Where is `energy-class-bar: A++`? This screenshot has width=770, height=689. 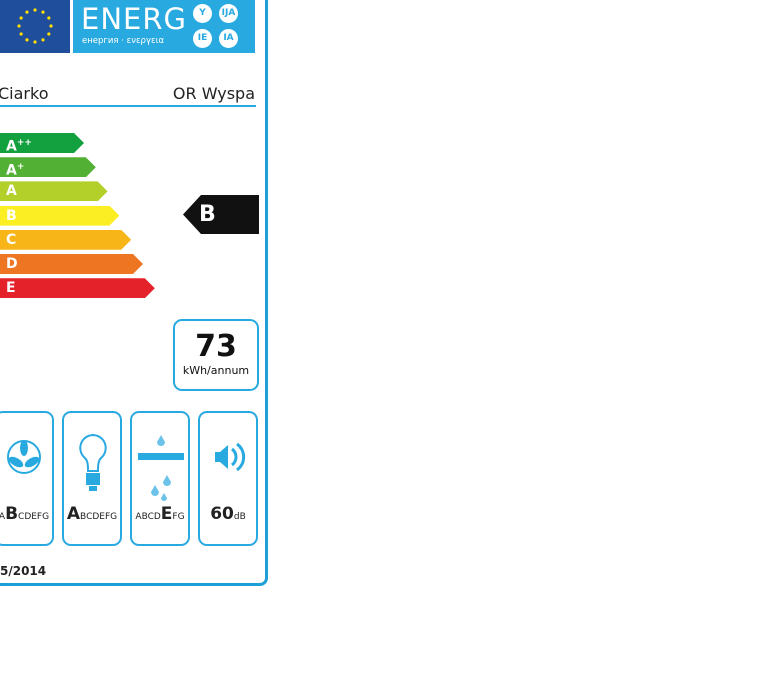 energy-class-bar: A++ is located at coordinates (42, 143).